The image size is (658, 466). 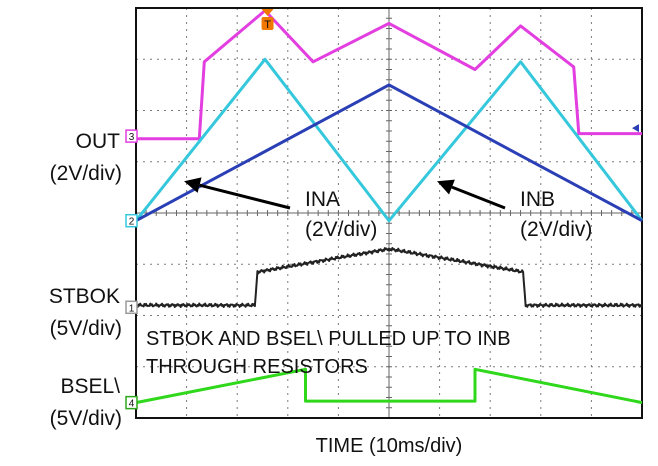 I want to click on channel-marker-number: 4, so click(x=132, y=404).